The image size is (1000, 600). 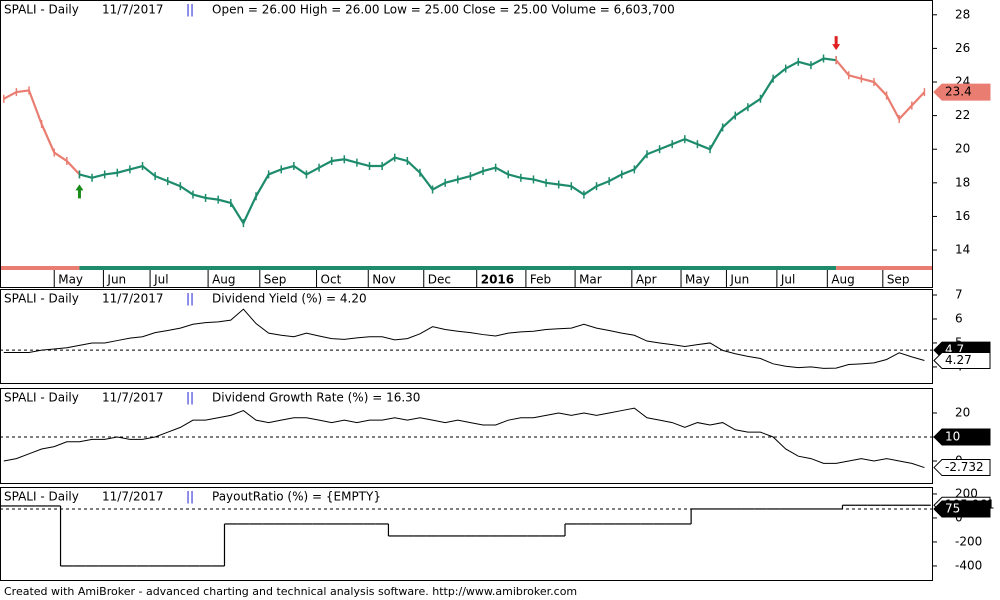 I want to click on pane-title: Dividend Yield (%) = 4.20, so click(x=289, y=299).